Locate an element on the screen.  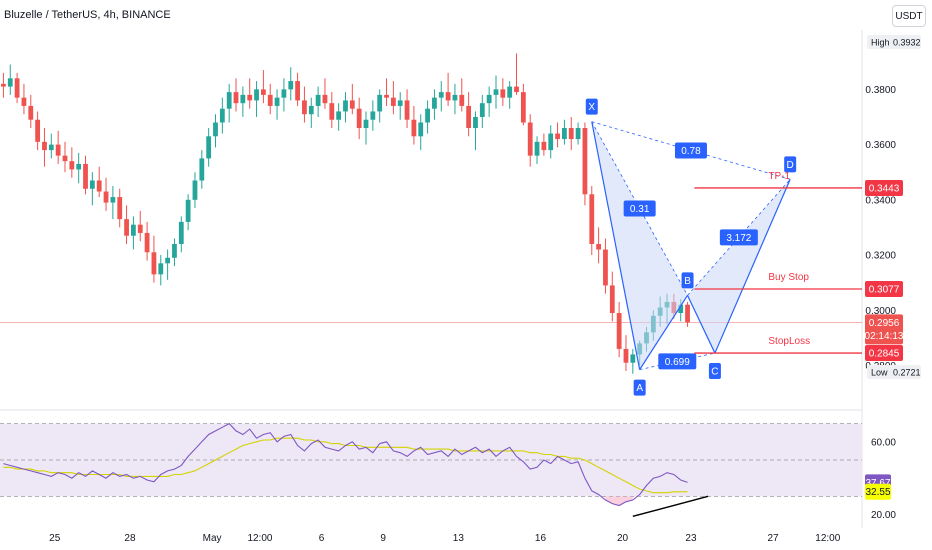
pattern-ratio-label: 0.31 is located at coordinates (640, 209).